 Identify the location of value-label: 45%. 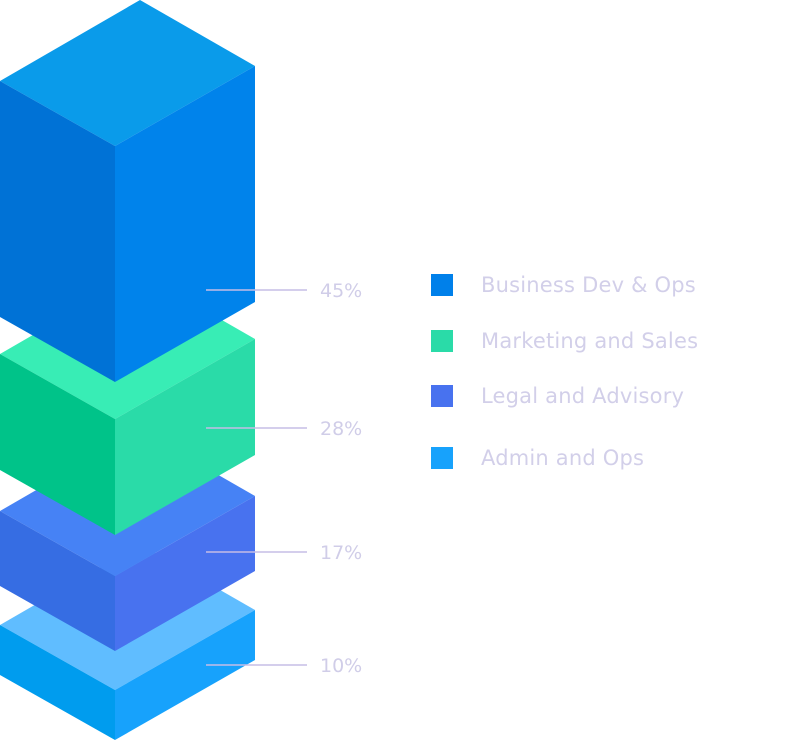
(341, 291).